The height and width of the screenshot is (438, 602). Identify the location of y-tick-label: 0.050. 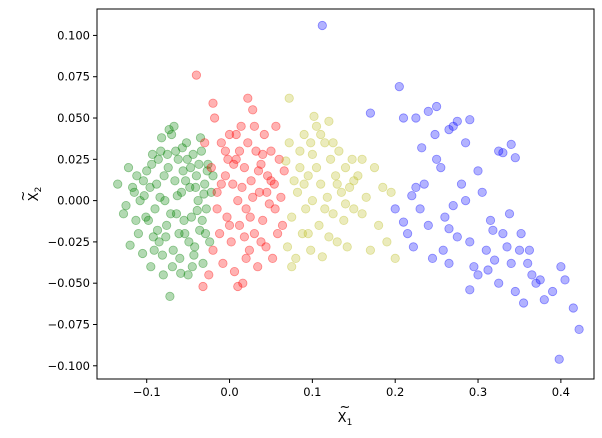
(73, 118).